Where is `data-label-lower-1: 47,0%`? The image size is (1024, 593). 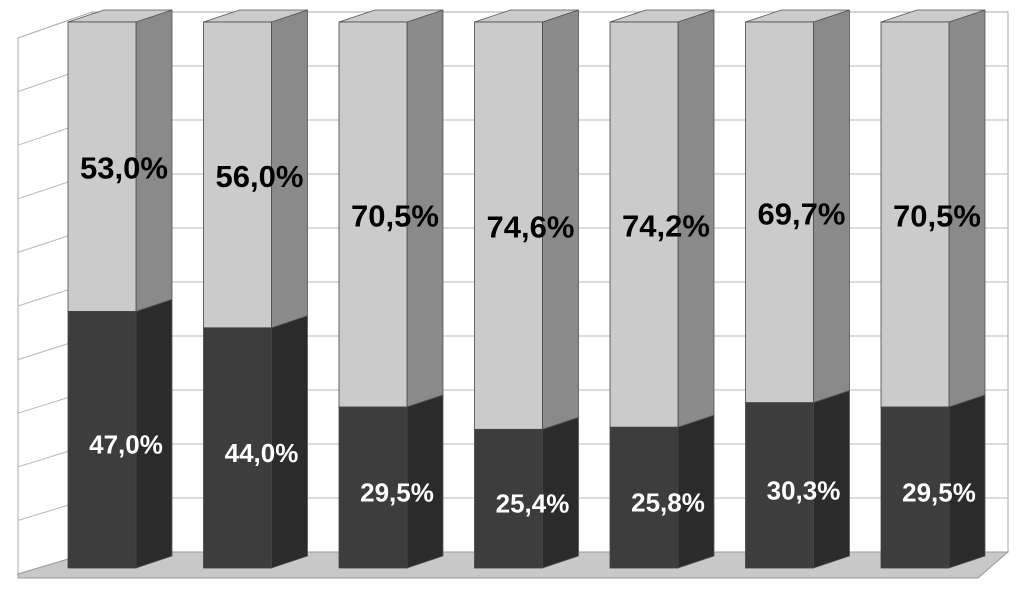
data-label-lower-1: 47,0% is located at coordinates (126, 445).